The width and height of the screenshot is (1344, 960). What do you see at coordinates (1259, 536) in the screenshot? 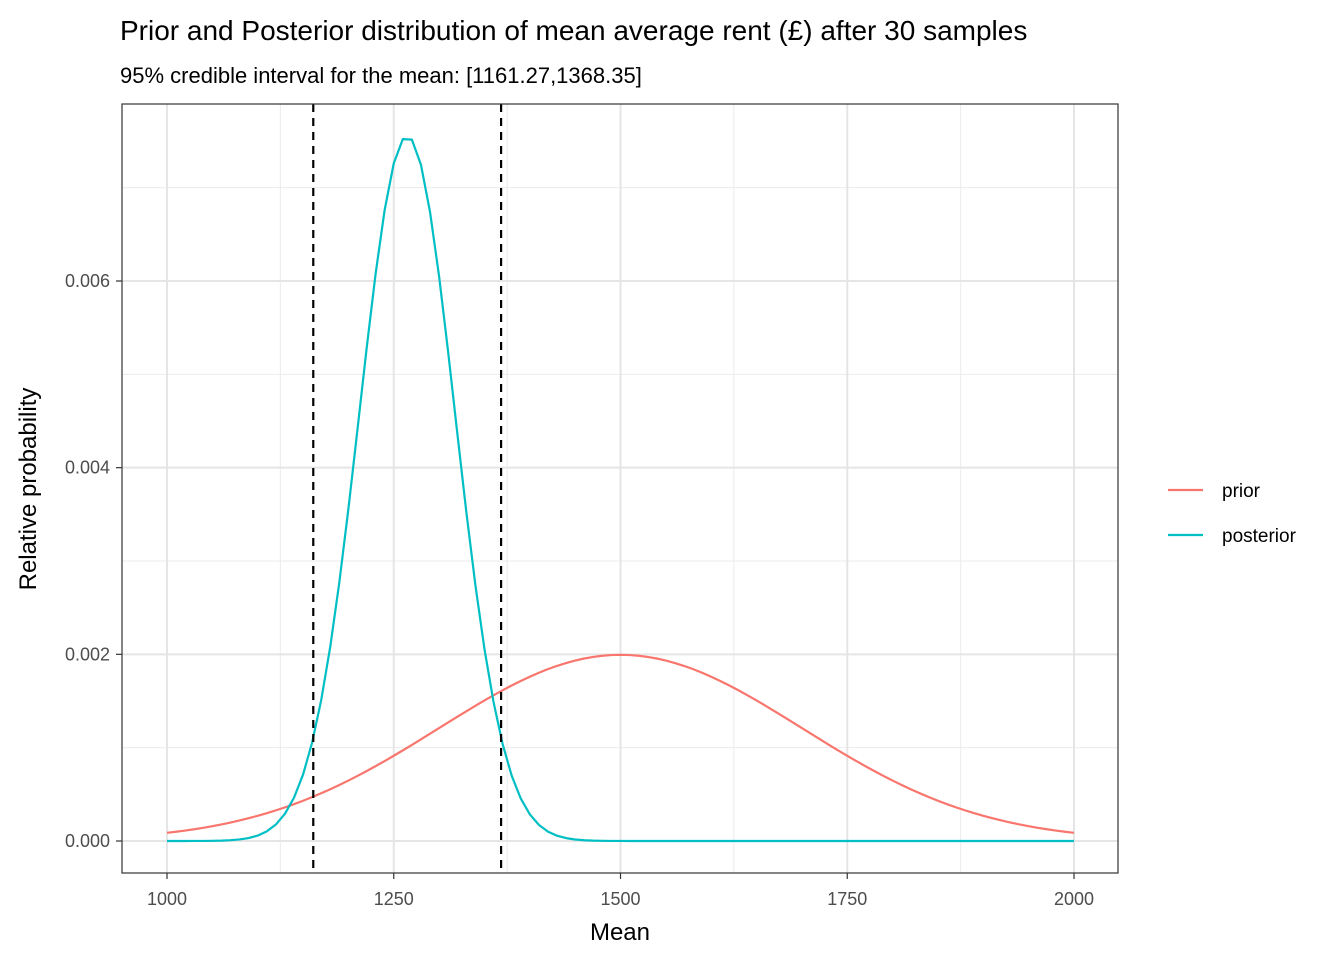
I see `legend-label-posterior: posterior` at bounding box center [1259, 536].